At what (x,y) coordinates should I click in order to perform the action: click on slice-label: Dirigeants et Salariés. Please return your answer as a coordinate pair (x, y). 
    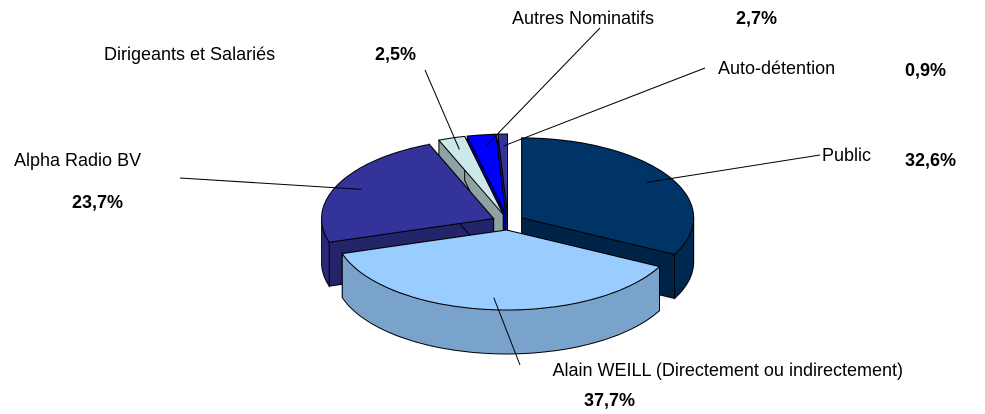
    Looking at the image, I should click on (190, 54).